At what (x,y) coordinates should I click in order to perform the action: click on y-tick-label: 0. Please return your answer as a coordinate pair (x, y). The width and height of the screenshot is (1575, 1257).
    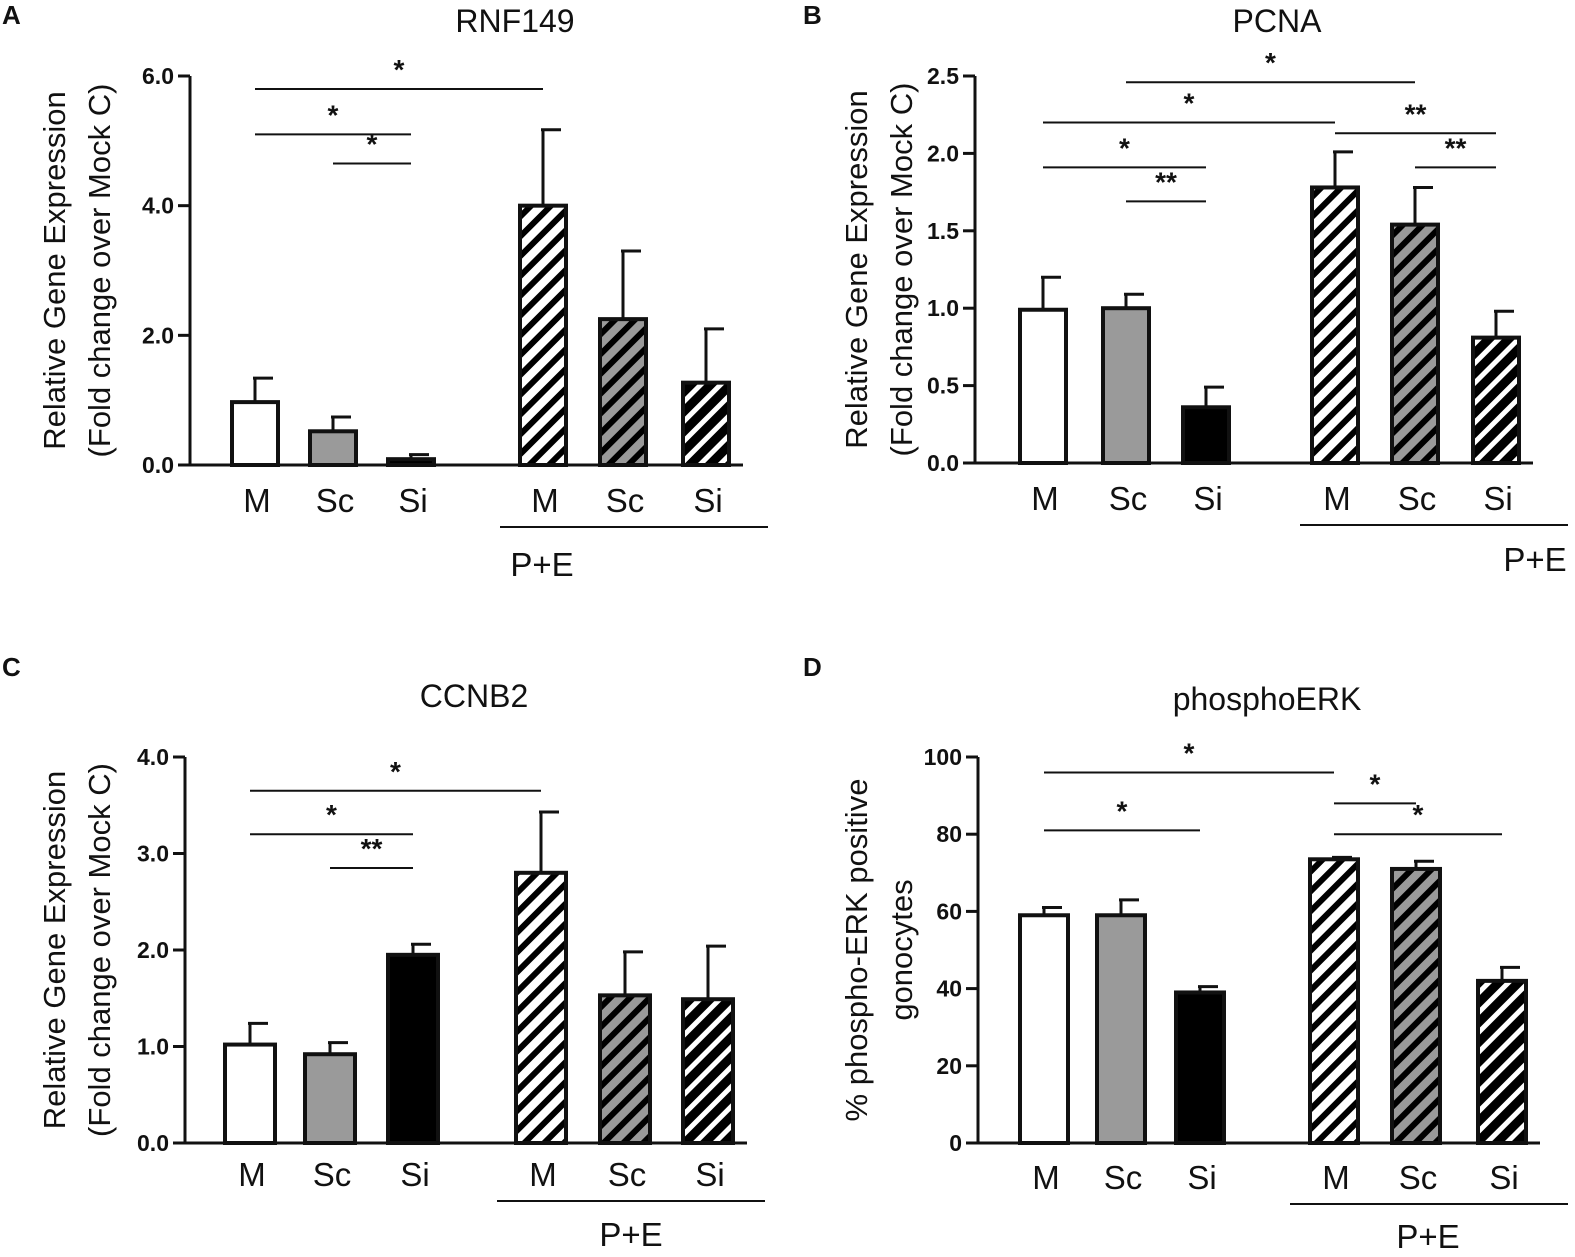
    Looking at the image, I should click on (955, 1143).